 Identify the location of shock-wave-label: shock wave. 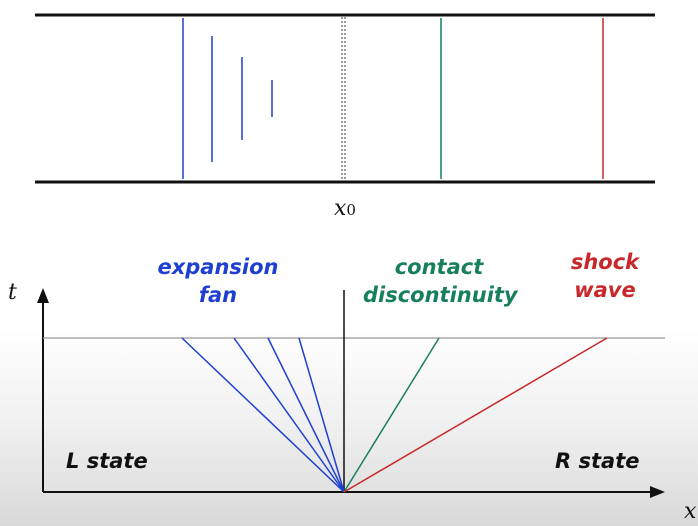
(605, 276).